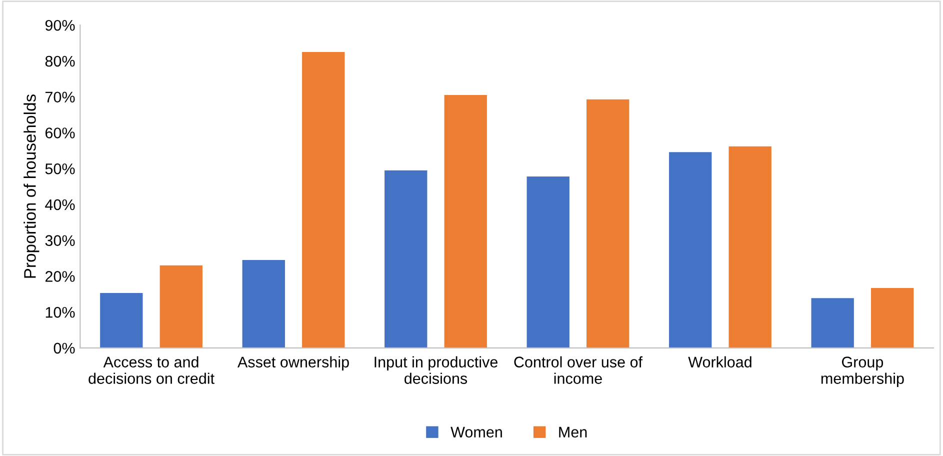 The image size is (943, 456). What do you see at coordinates (476, 432) in the screenshot?
I see `legend-label: Women` at bounding box center [476, 432].